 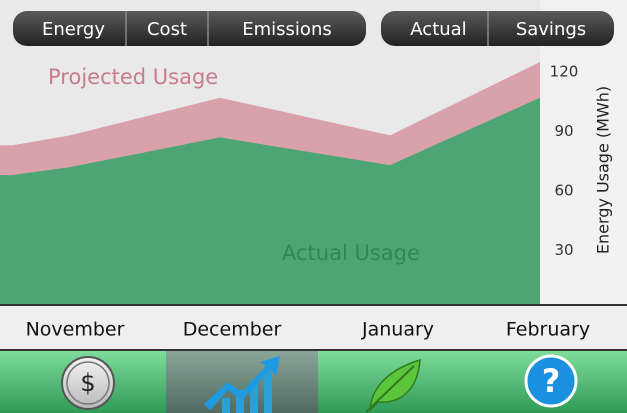 I want to click on month-row, so click(x=313, y=328).